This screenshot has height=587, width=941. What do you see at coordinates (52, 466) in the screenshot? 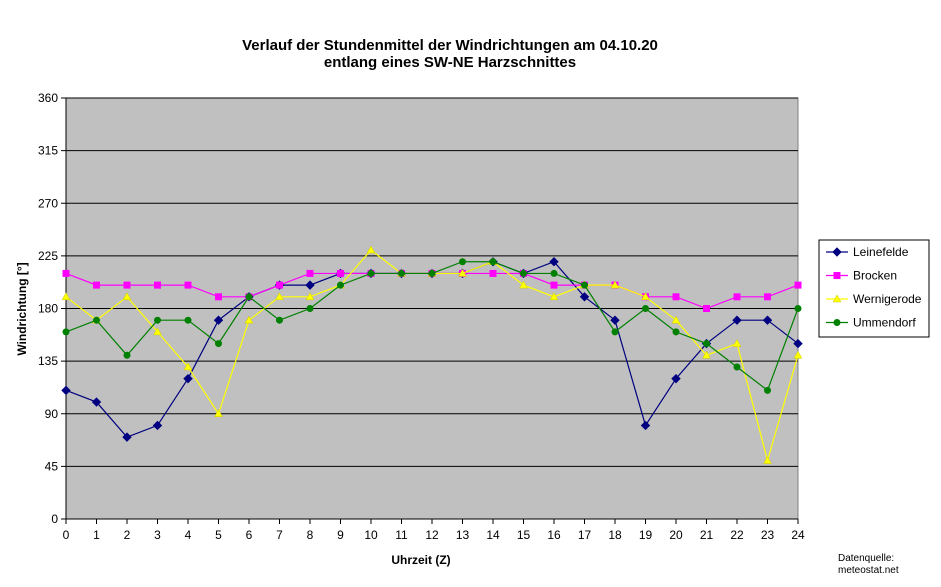
I see `y-tick-label: 45` at bounding box center [52, 466].